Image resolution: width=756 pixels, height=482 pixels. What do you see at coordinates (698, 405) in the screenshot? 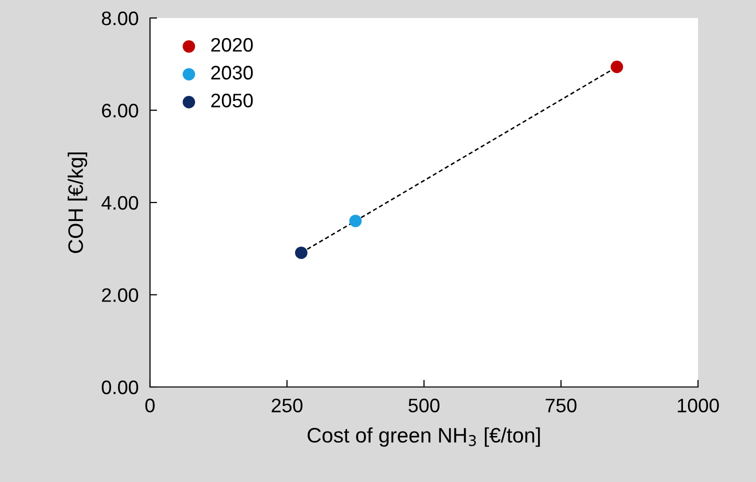
I see `x-tick-label: 1000` at bounding box center [698, 405].